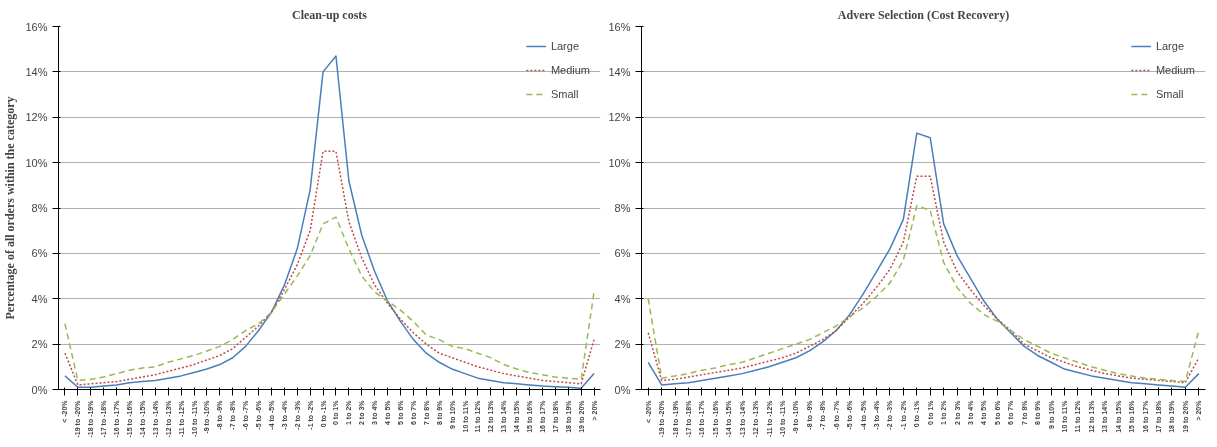 The width and height of the screenshot is (1217, 447). I want to click on chart-title: Clean-up costs, so click(330, 14).